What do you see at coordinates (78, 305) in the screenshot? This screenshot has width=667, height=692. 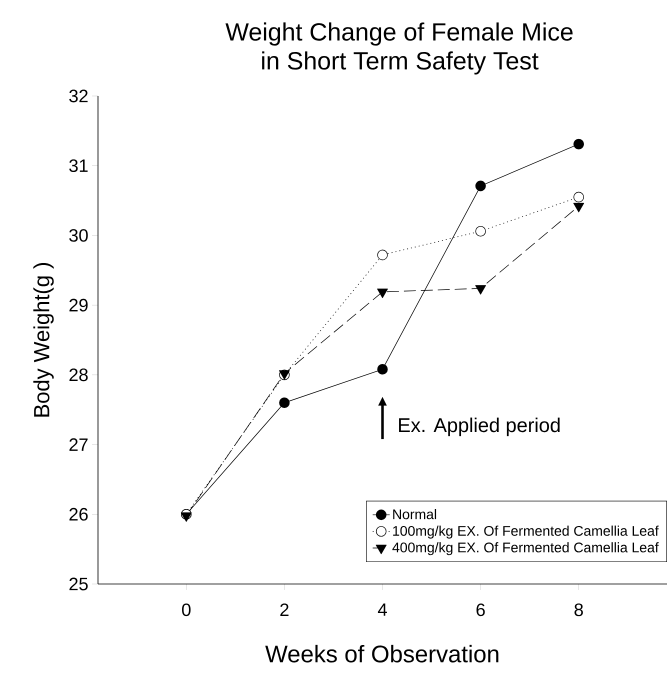 I see `y-tick-label: 29` at bounding box center [78, 305].